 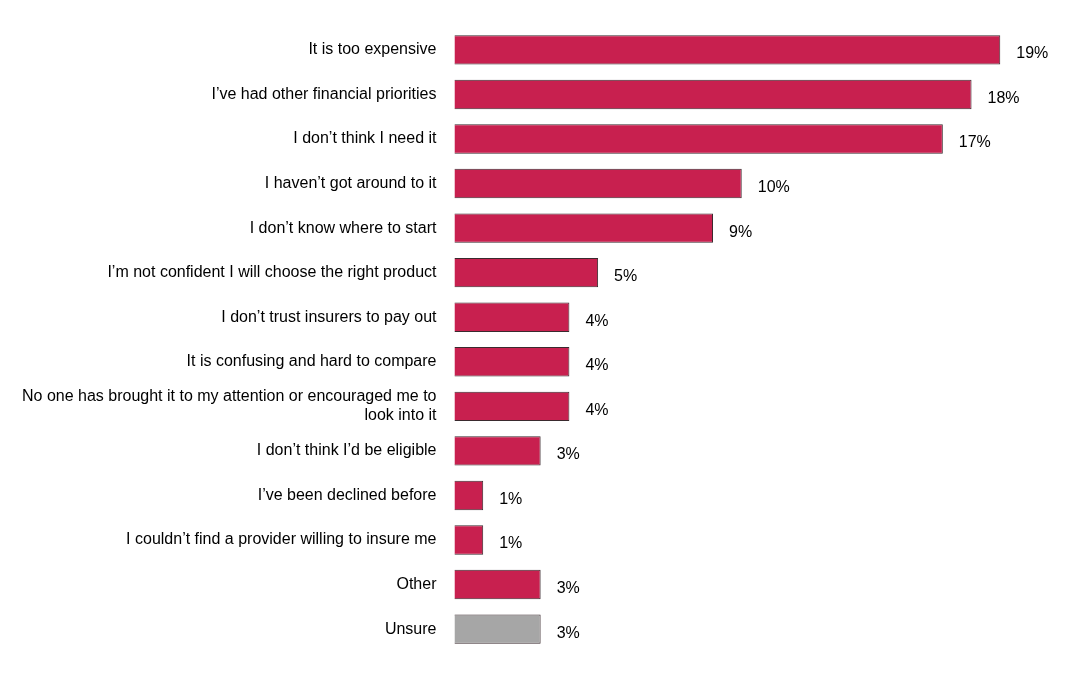 What do you see at coordinates (343, 227) in the screenshot?
I see `y-tick-label: I don’t know where to start` at bounding box center [343, 227].